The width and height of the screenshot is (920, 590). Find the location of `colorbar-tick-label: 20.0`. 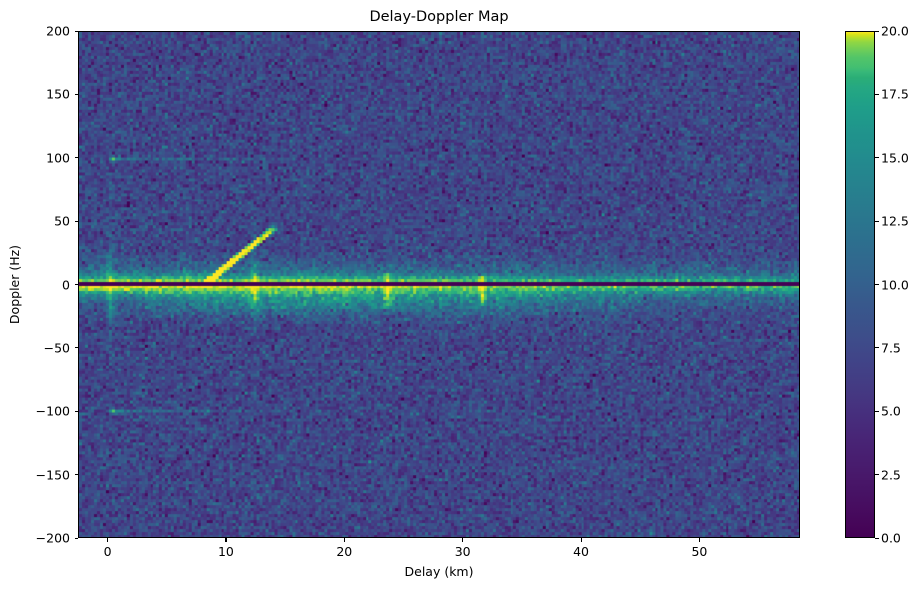

colorbar-tick-label: 20.0 is located at coordinates (895, 31).